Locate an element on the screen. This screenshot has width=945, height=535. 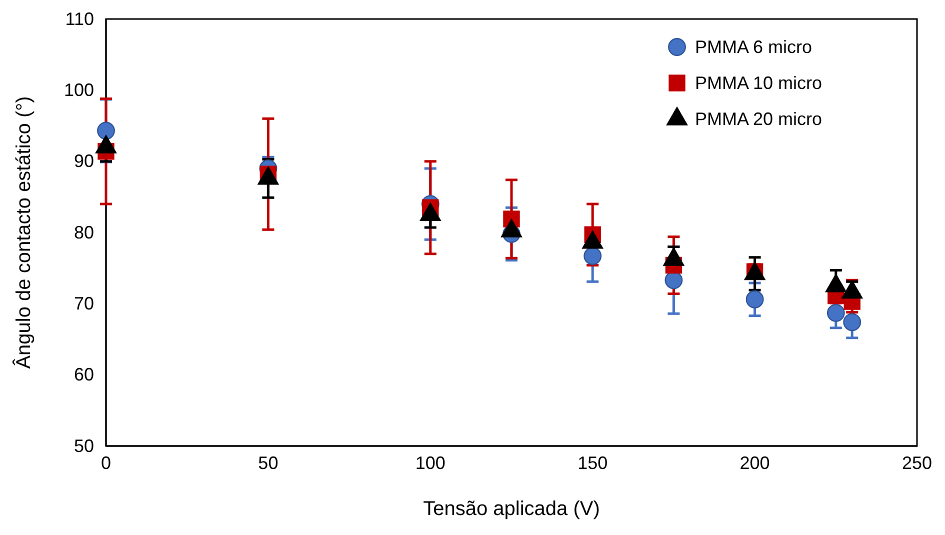
y-tick-label: 60 is located at coordinates (84, 374).